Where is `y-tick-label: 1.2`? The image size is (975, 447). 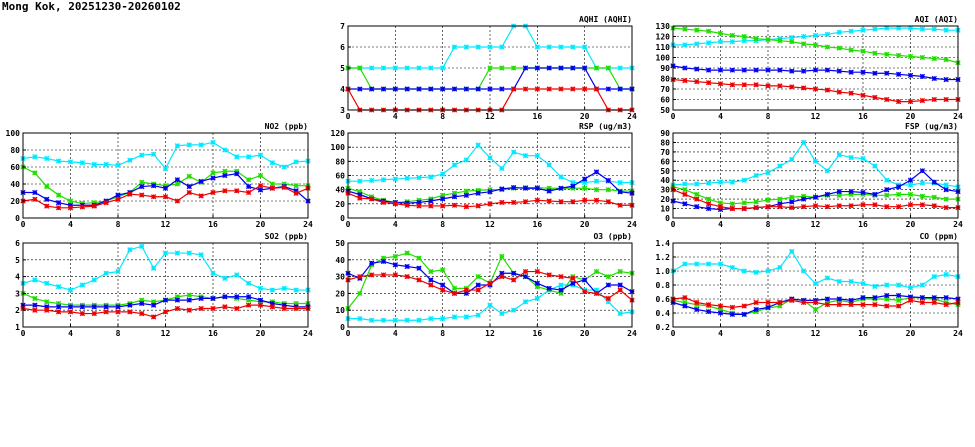 y-tick-label: 1.2 is located at coordinates (663, 257).